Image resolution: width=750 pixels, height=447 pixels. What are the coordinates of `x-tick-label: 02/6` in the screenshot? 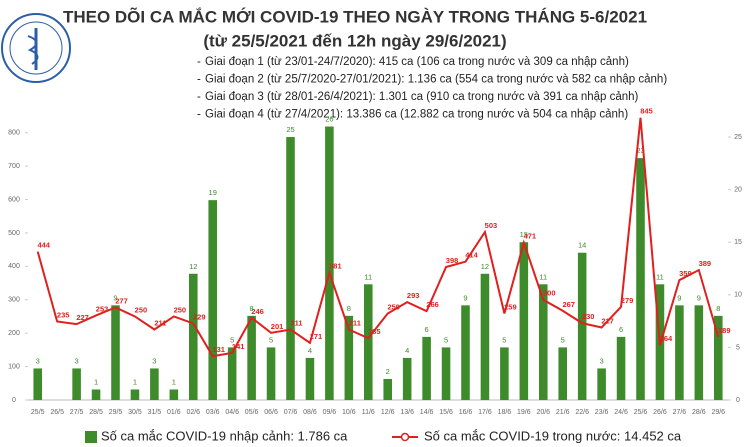 It's located at (193, 412).